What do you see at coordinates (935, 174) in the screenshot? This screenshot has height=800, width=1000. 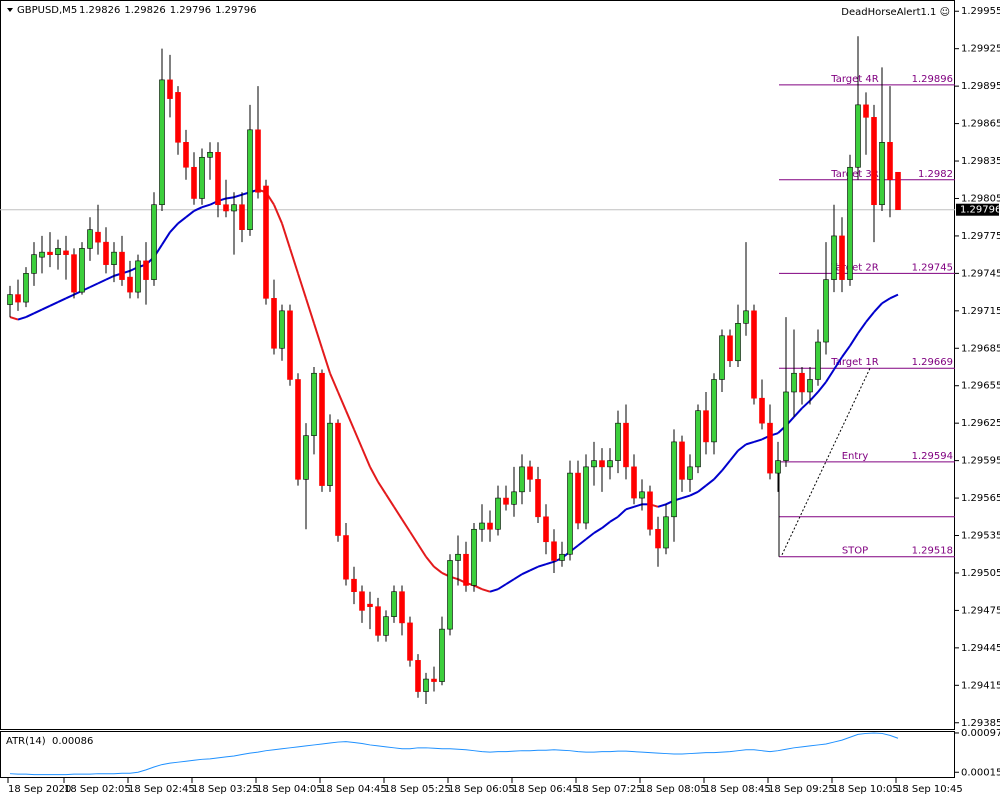 I see `level-price: 1.2982` at bounding box center [935, 174].